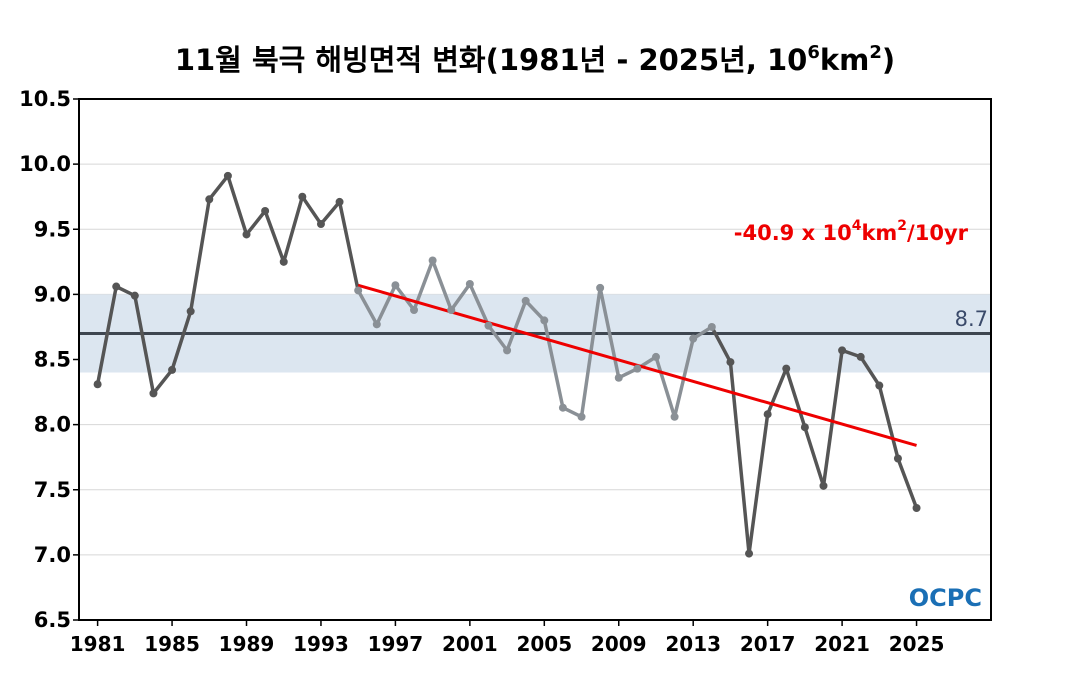  What do you see at coordinates (172, 644) in the screenshot?
I see `x-tick-label: 1985` at bounding box center [172, 644].